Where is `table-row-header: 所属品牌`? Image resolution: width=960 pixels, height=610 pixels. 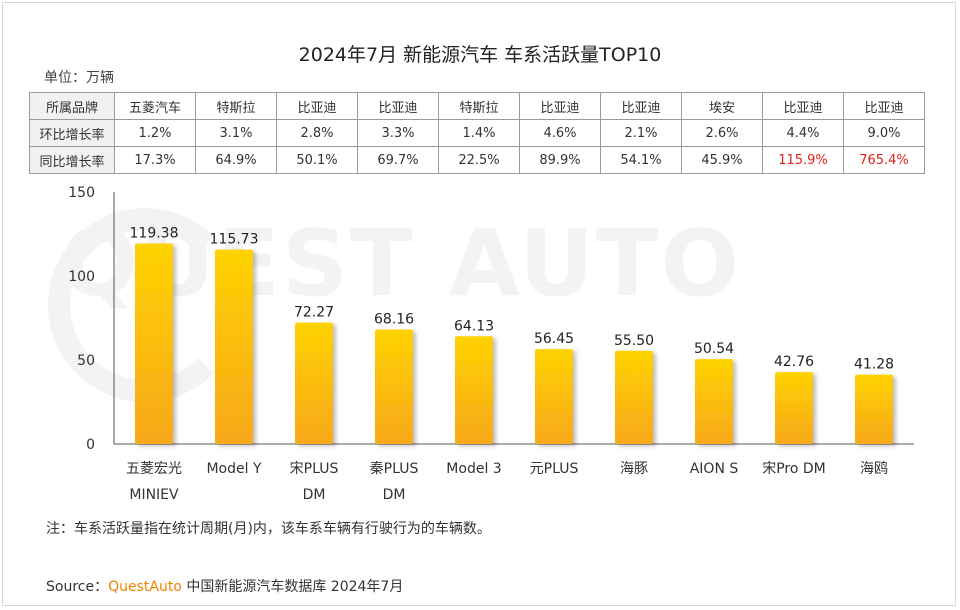
table-row-header: 所属品牌 is located at coordinates (72, 106).